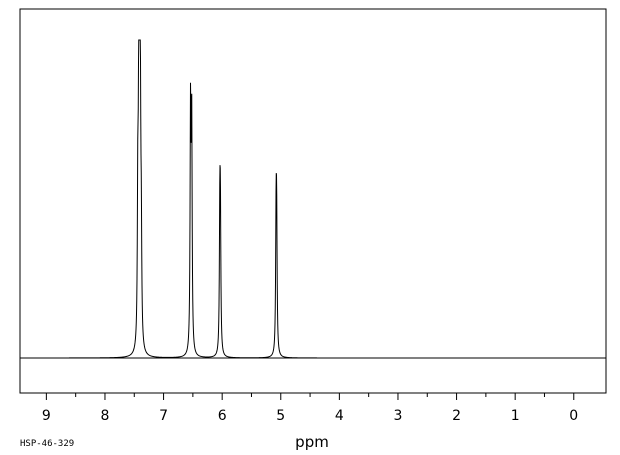  What do you see at coordinates (515, 416) in the screenshot?
I see `x-tick-label: 1` at bounding box center [515, 416].